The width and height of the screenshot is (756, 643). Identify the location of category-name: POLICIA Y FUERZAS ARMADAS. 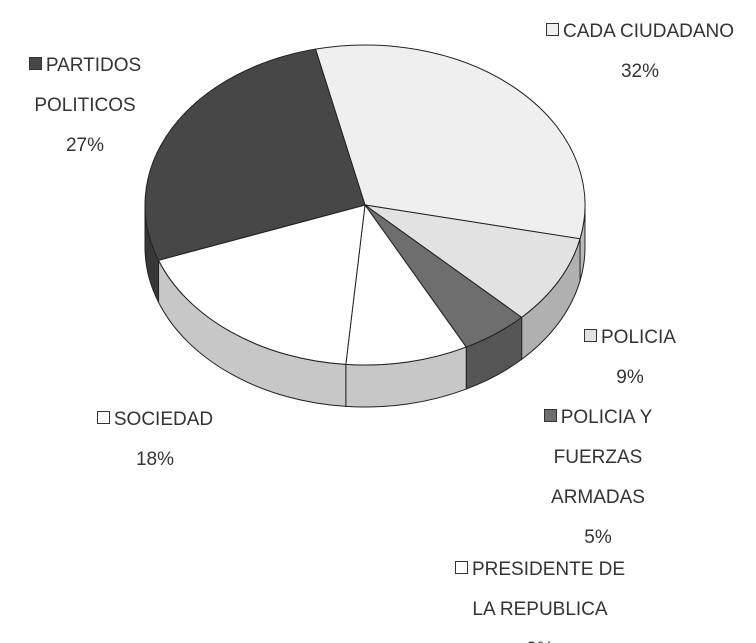
(602, 457).